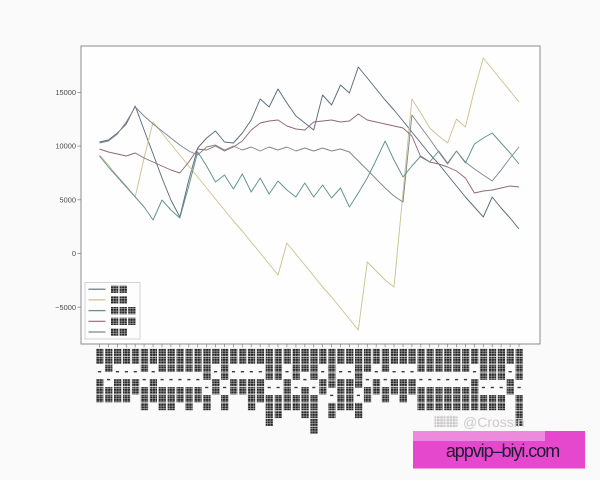 The height and width of the screenshot is (480, 600). Describe the element at coordinates (65, 146) in the screenshot. I see `svg-text: 10000` at that location.